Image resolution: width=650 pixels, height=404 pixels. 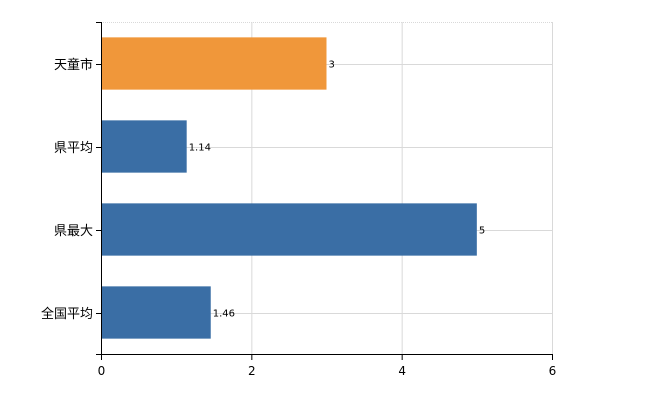 What do you see at coordinates (73, 65) in the screenshot?
I see `category-label: 天童市` at bounding box center [73, 65].